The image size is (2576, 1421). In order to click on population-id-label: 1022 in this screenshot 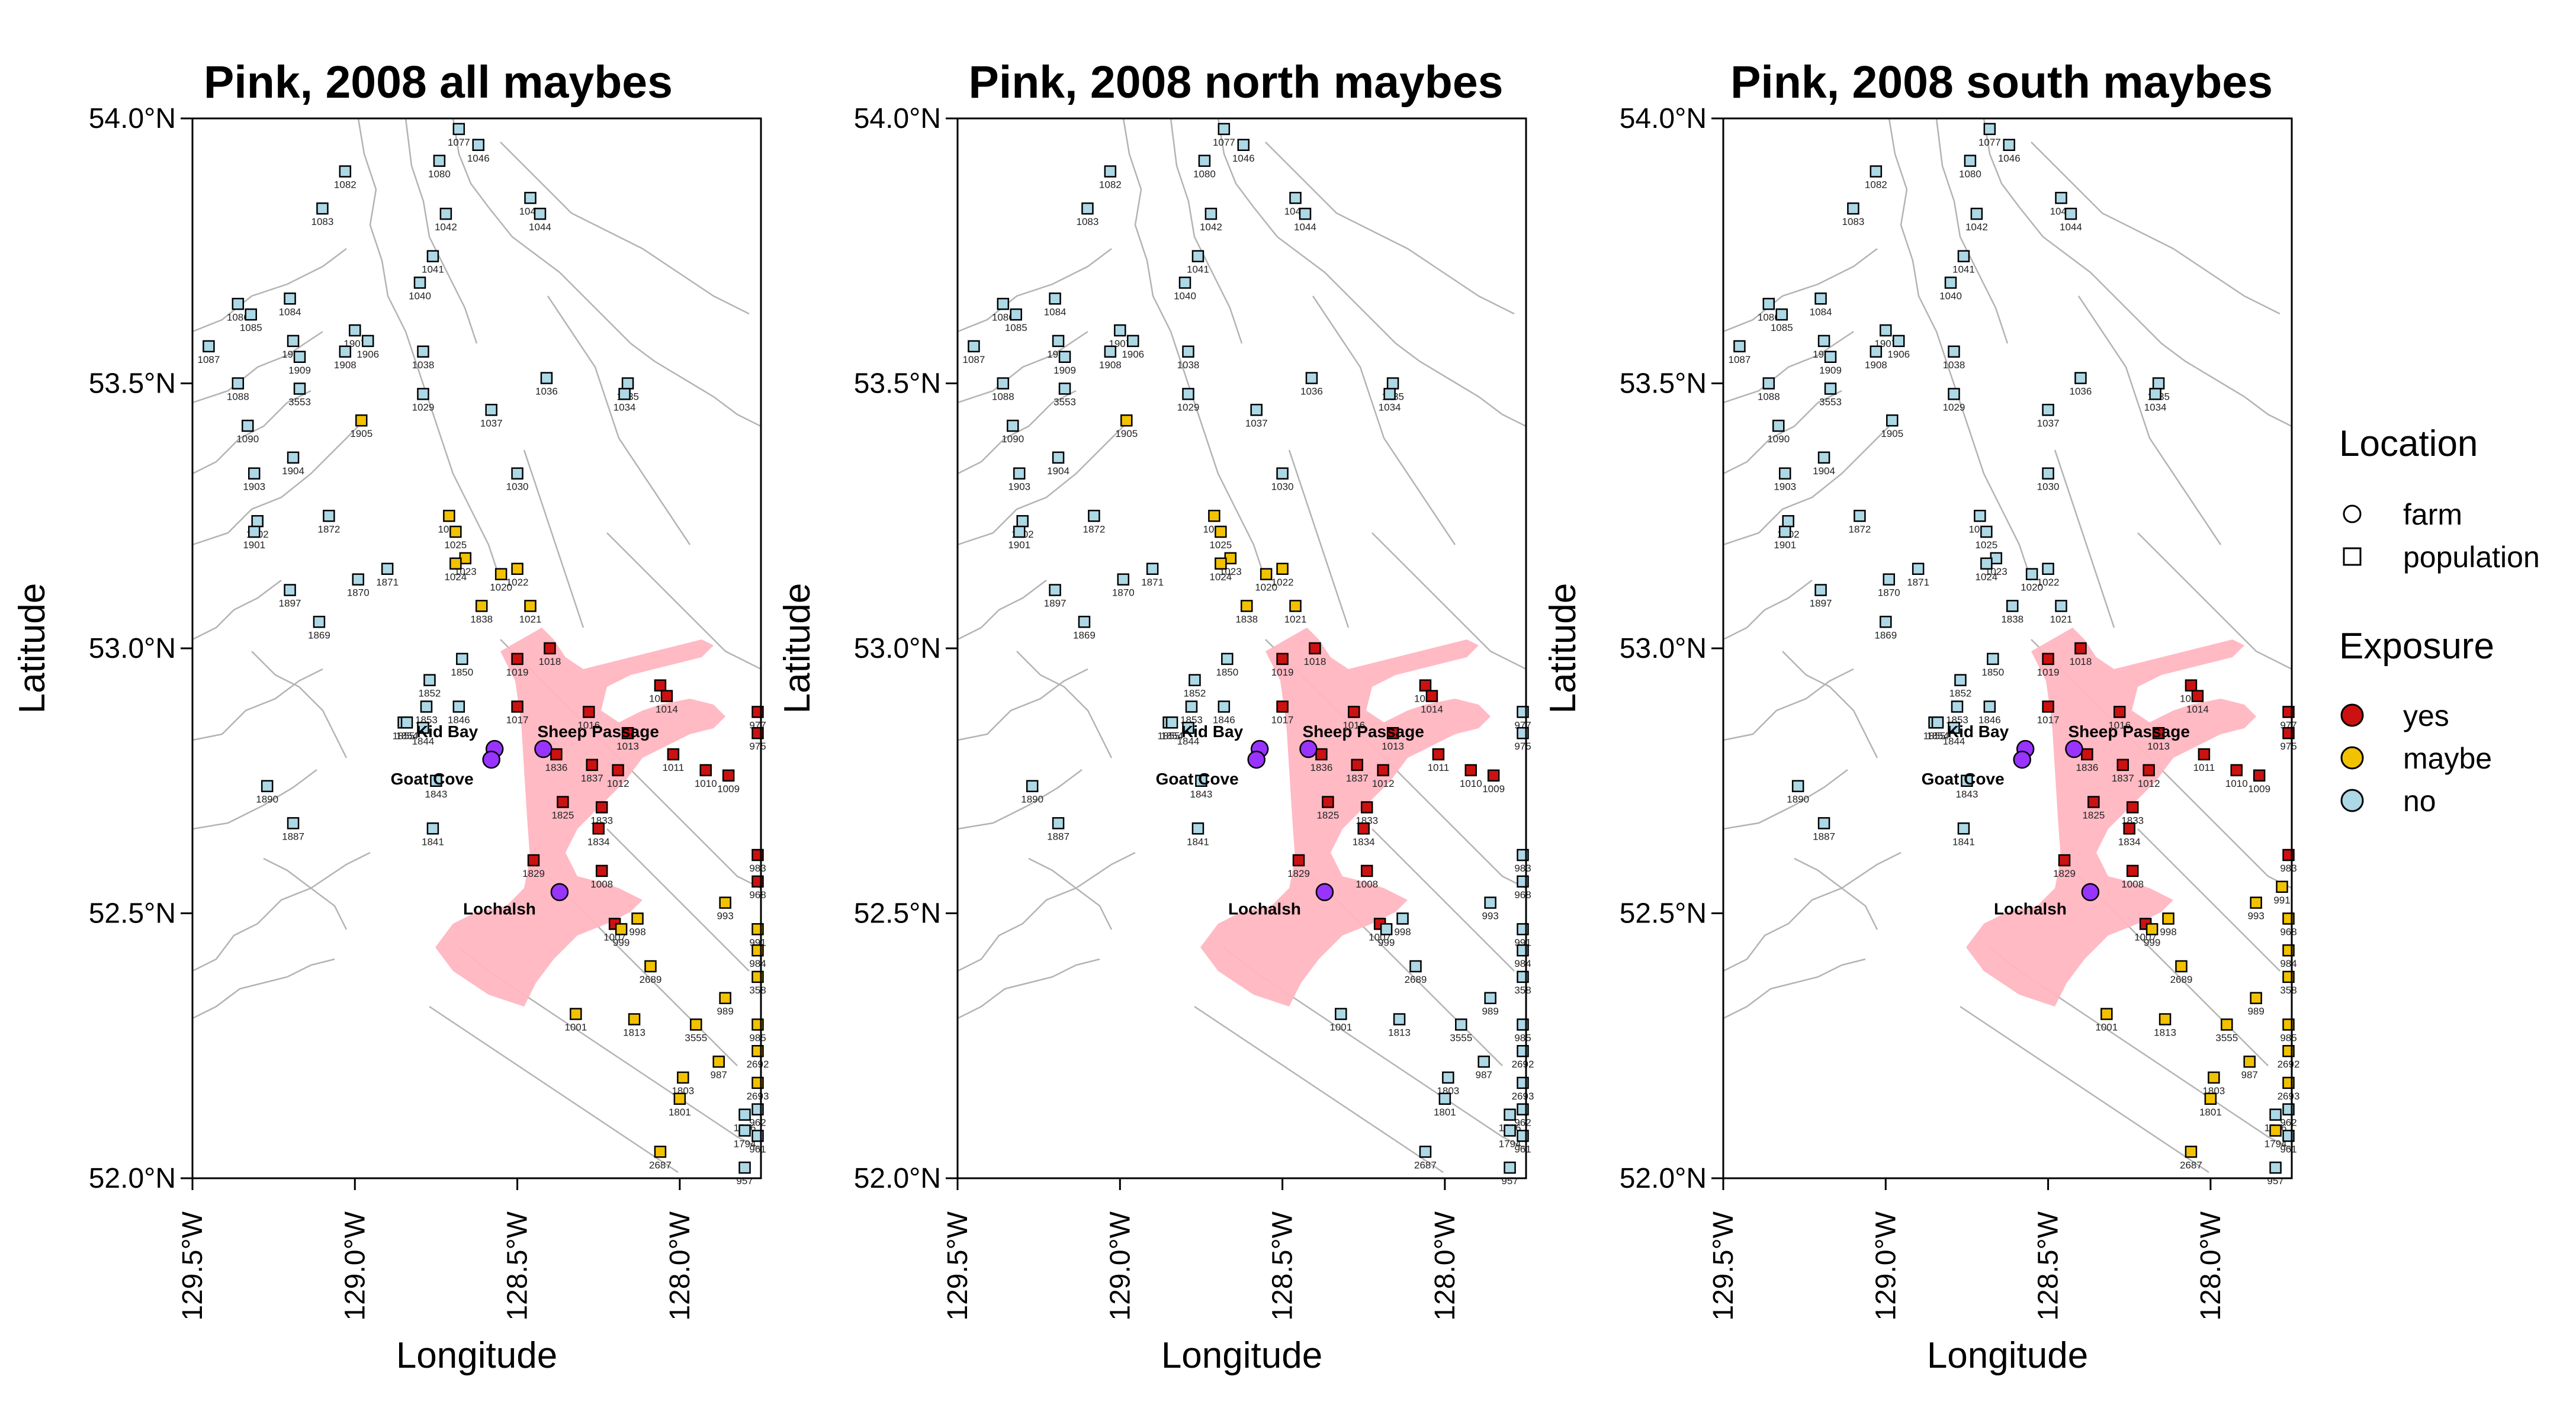, I will do `click(517, 582)`.